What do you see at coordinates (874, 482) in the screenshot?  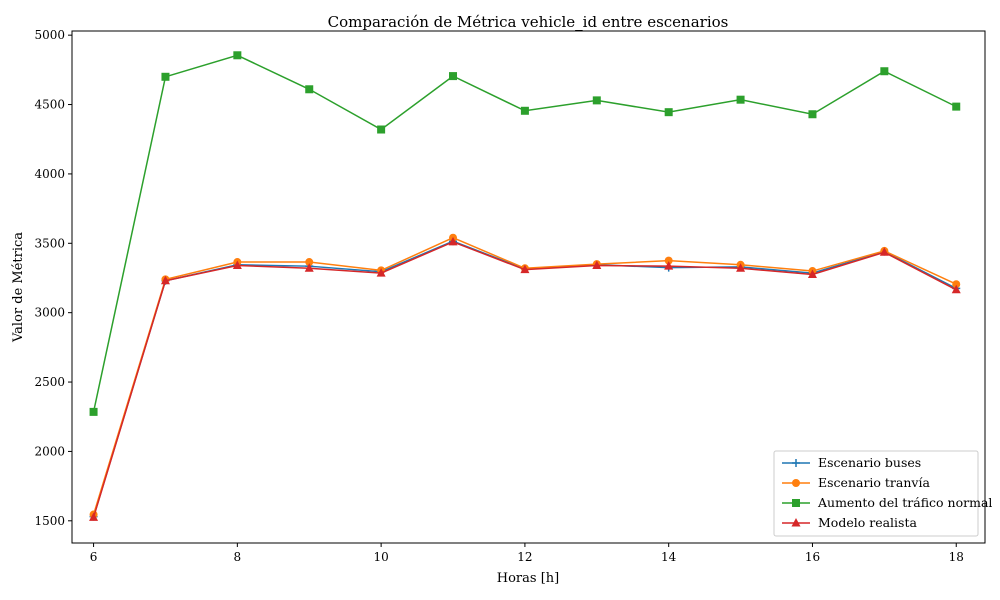 I see `legend-label-2: Escenario tranvía` at bounding box center [874, 482].